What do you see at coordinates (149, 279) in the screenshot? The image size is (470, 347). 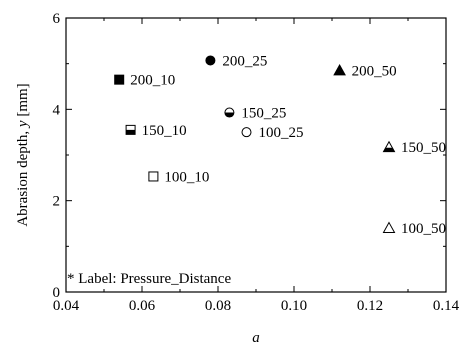 I see `label-note: * Label: Pressure_Distance` at bounding box center [149, 279].